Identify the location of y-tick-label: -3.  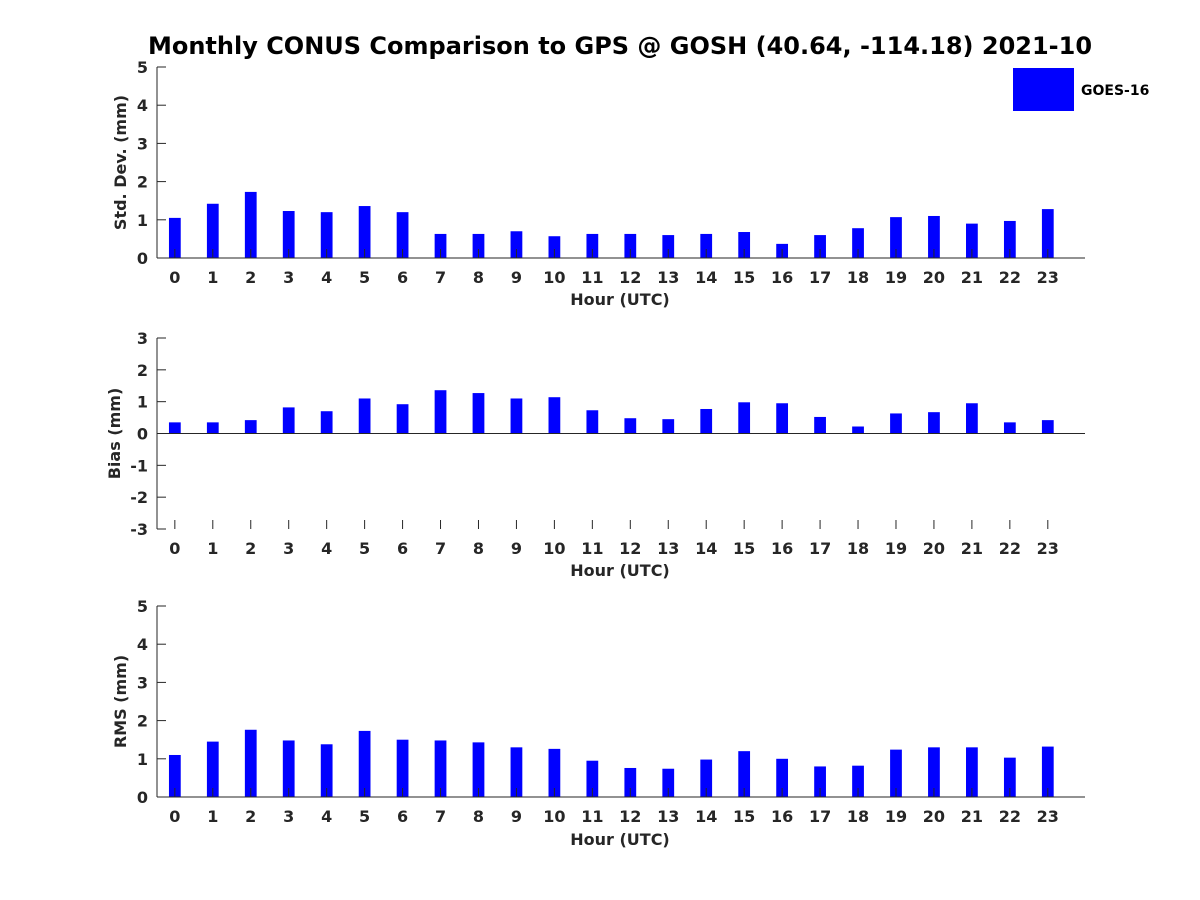
(139, 529).